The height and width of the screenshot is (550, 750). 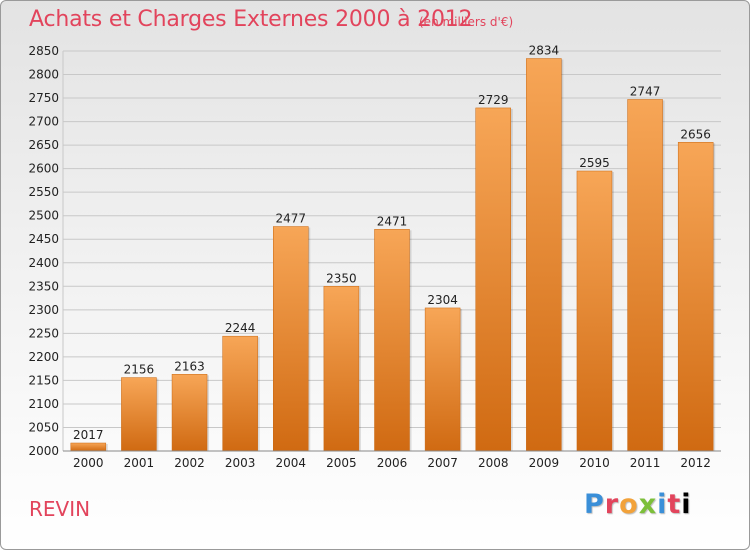 What do you see at coordinates (594, 163) in the screenshot?
I see `data-label-2010: 2595` at bounding box center [594, 163].